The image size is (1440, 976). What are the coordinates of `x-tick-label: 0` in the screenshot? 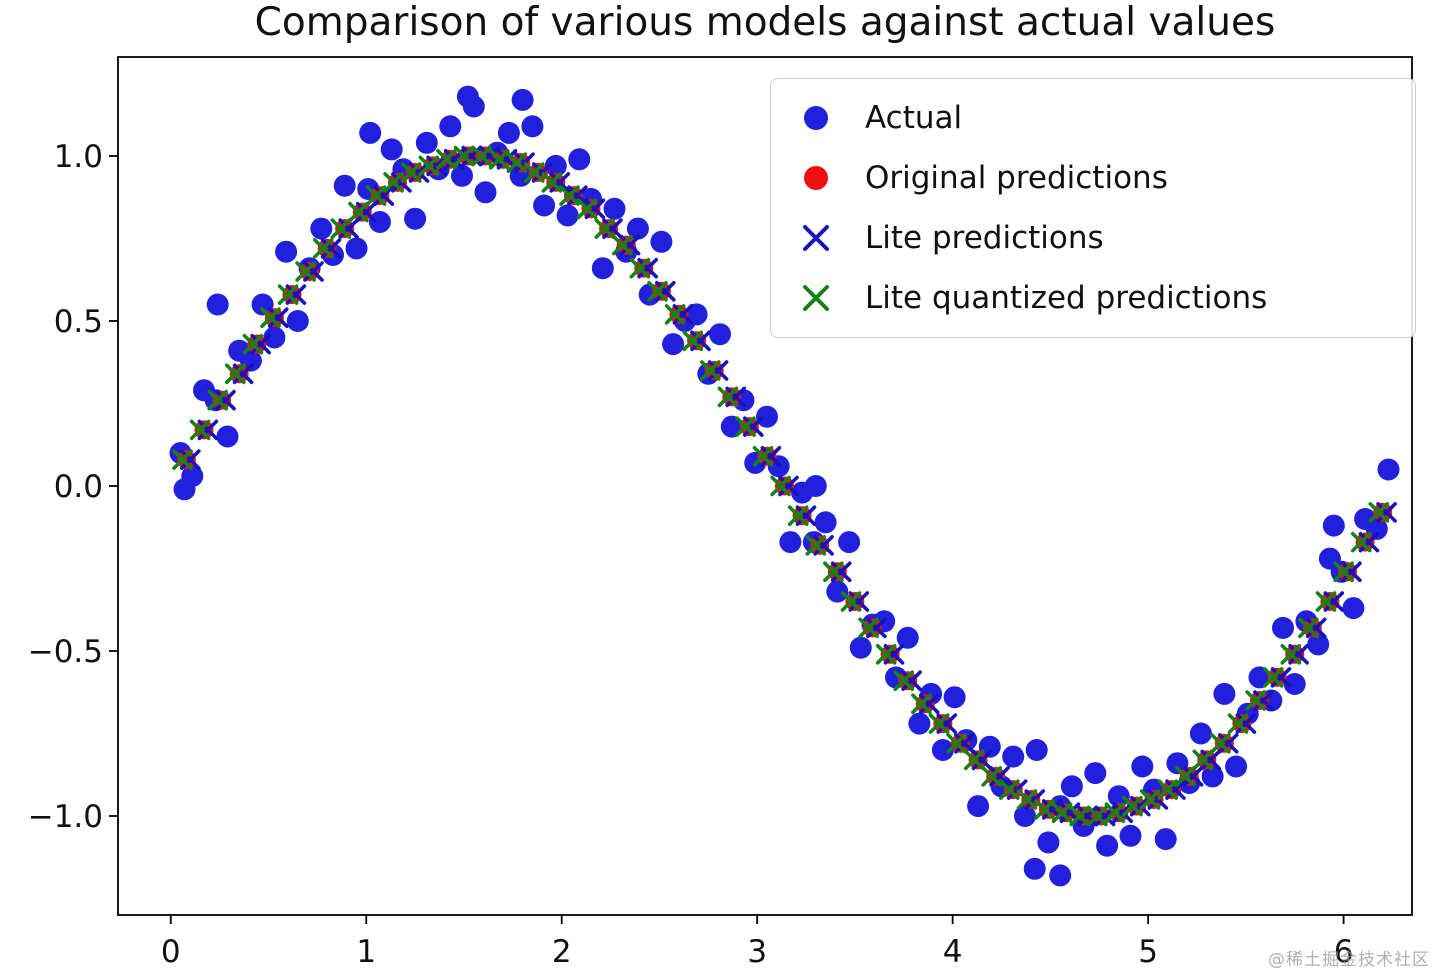 It's located at (171, 952).